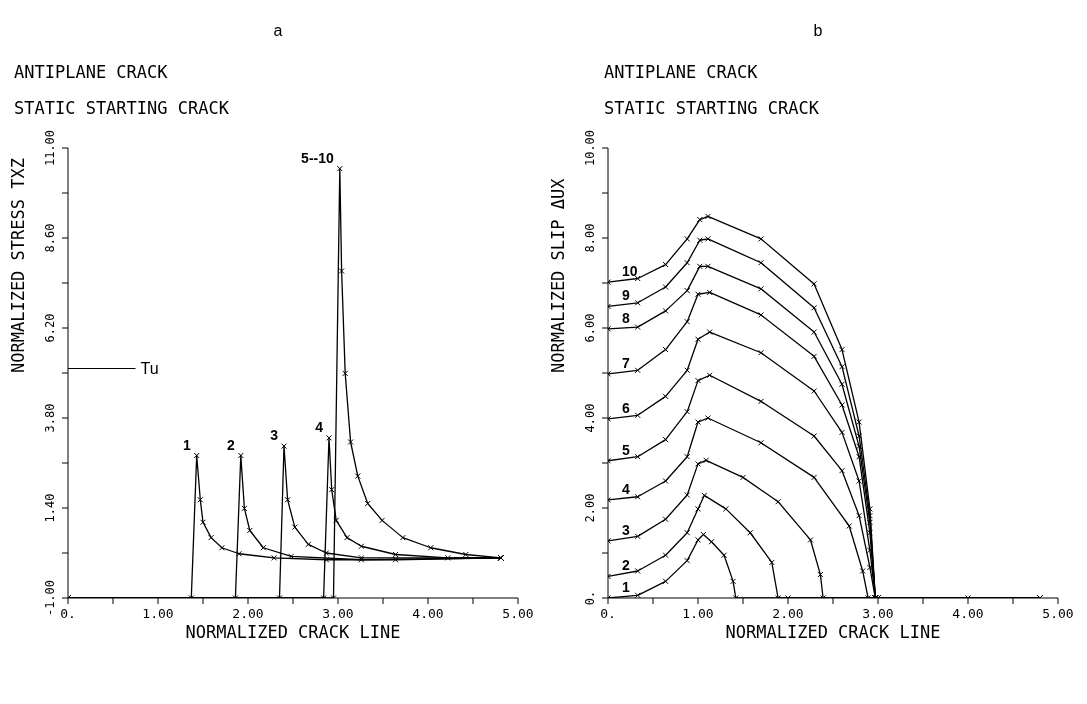  I want to click on series-label: 5--10, so click(318, 157).